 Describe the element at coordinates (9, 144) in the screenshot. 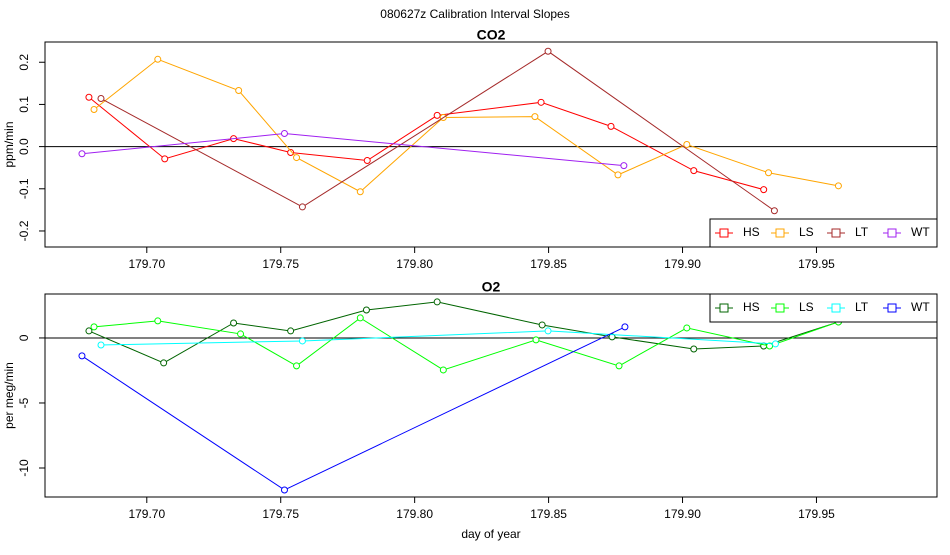

I see `y-axis-label: ppm/min` at that location.